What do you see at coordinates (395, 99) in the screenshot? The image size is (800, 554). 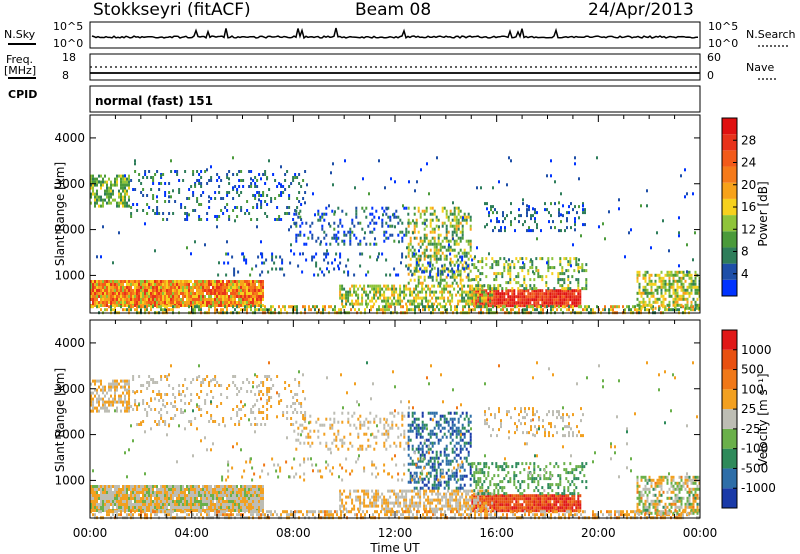 I see `cpid-panel-frame` at bounding box center [395, 99].